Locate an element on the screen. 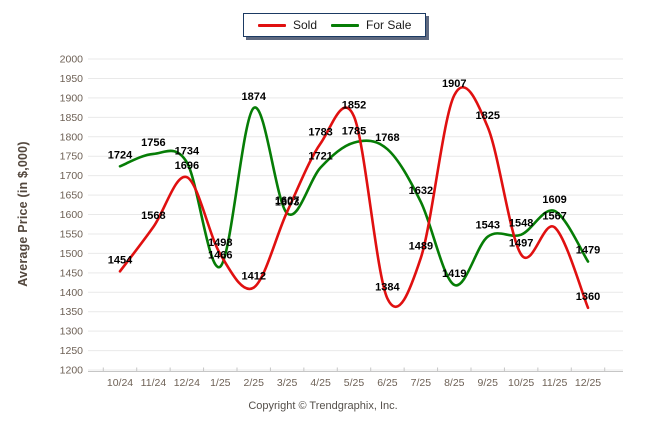 The height and width of the screenshot is (434, 646). data-label: 1498 is located at coordinates (220, 243).